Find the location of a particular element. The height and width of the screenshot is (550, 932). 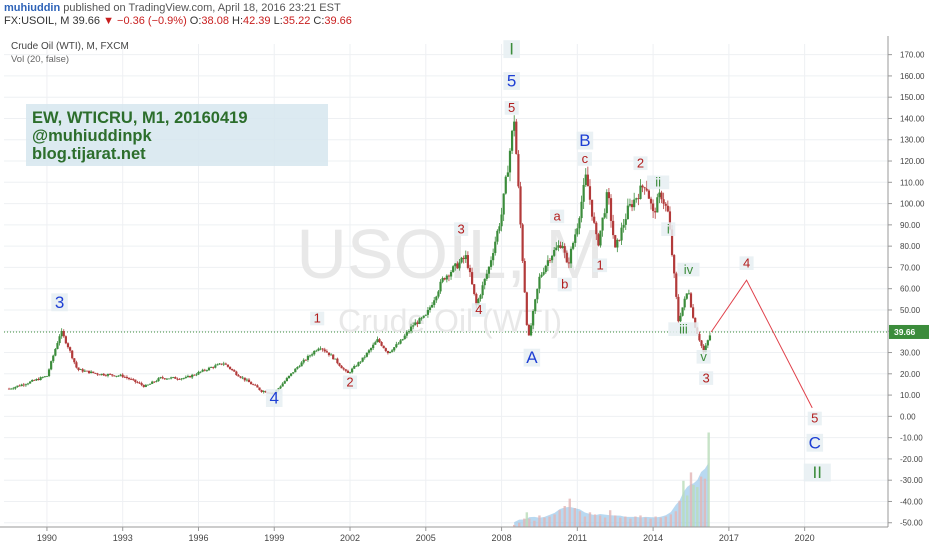

author-link: muhiuddin is located at coordinates (32, 8).